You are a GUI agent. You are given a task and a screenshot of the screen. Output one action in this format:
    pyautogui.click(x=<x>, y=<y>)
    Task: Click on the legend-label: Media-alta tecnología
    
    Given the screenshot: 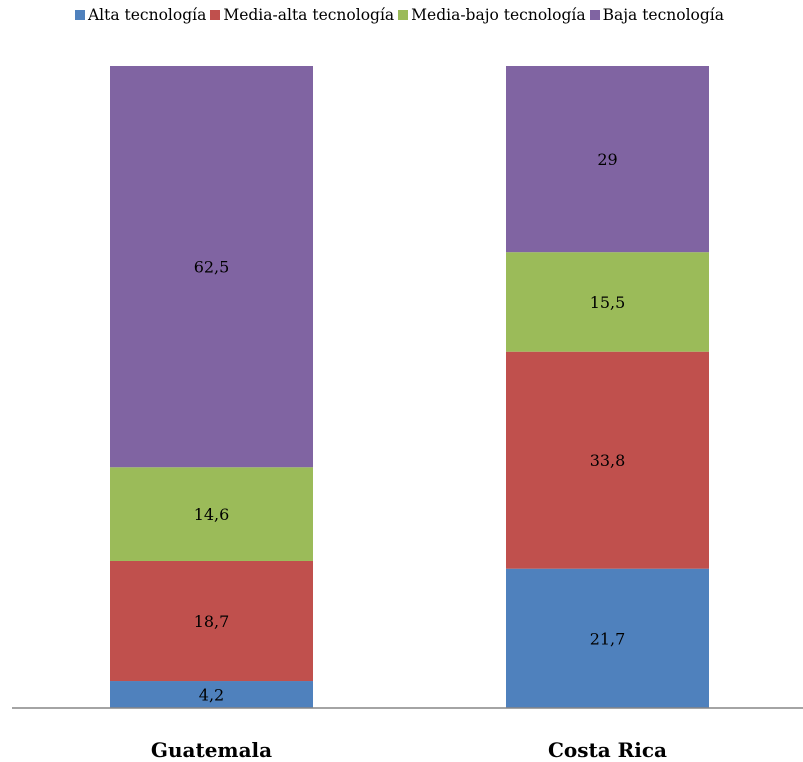 What is the action you would take?
    pyautogui.click(x=309, y=15)
    